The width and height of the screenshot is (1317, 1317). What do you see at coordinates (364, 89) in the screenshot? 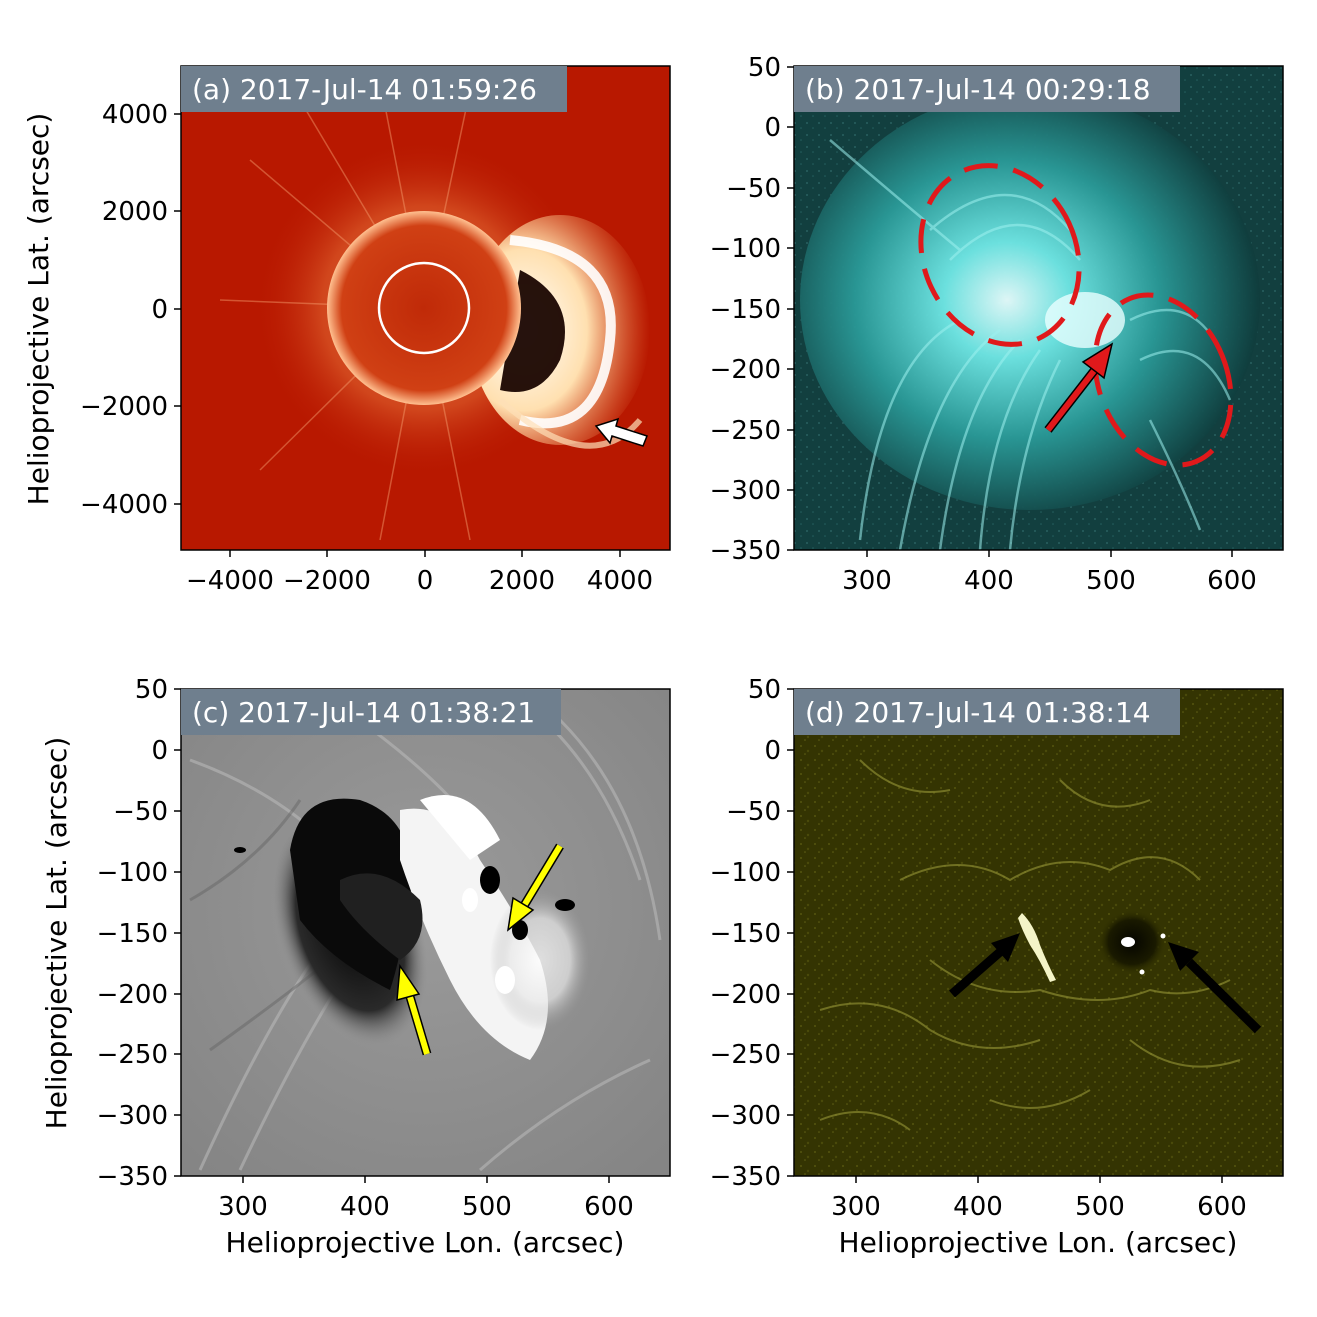
I see `panel-a-title: (a) 2017-Jul-14 01:59:26` at bounding box center [364, 89].